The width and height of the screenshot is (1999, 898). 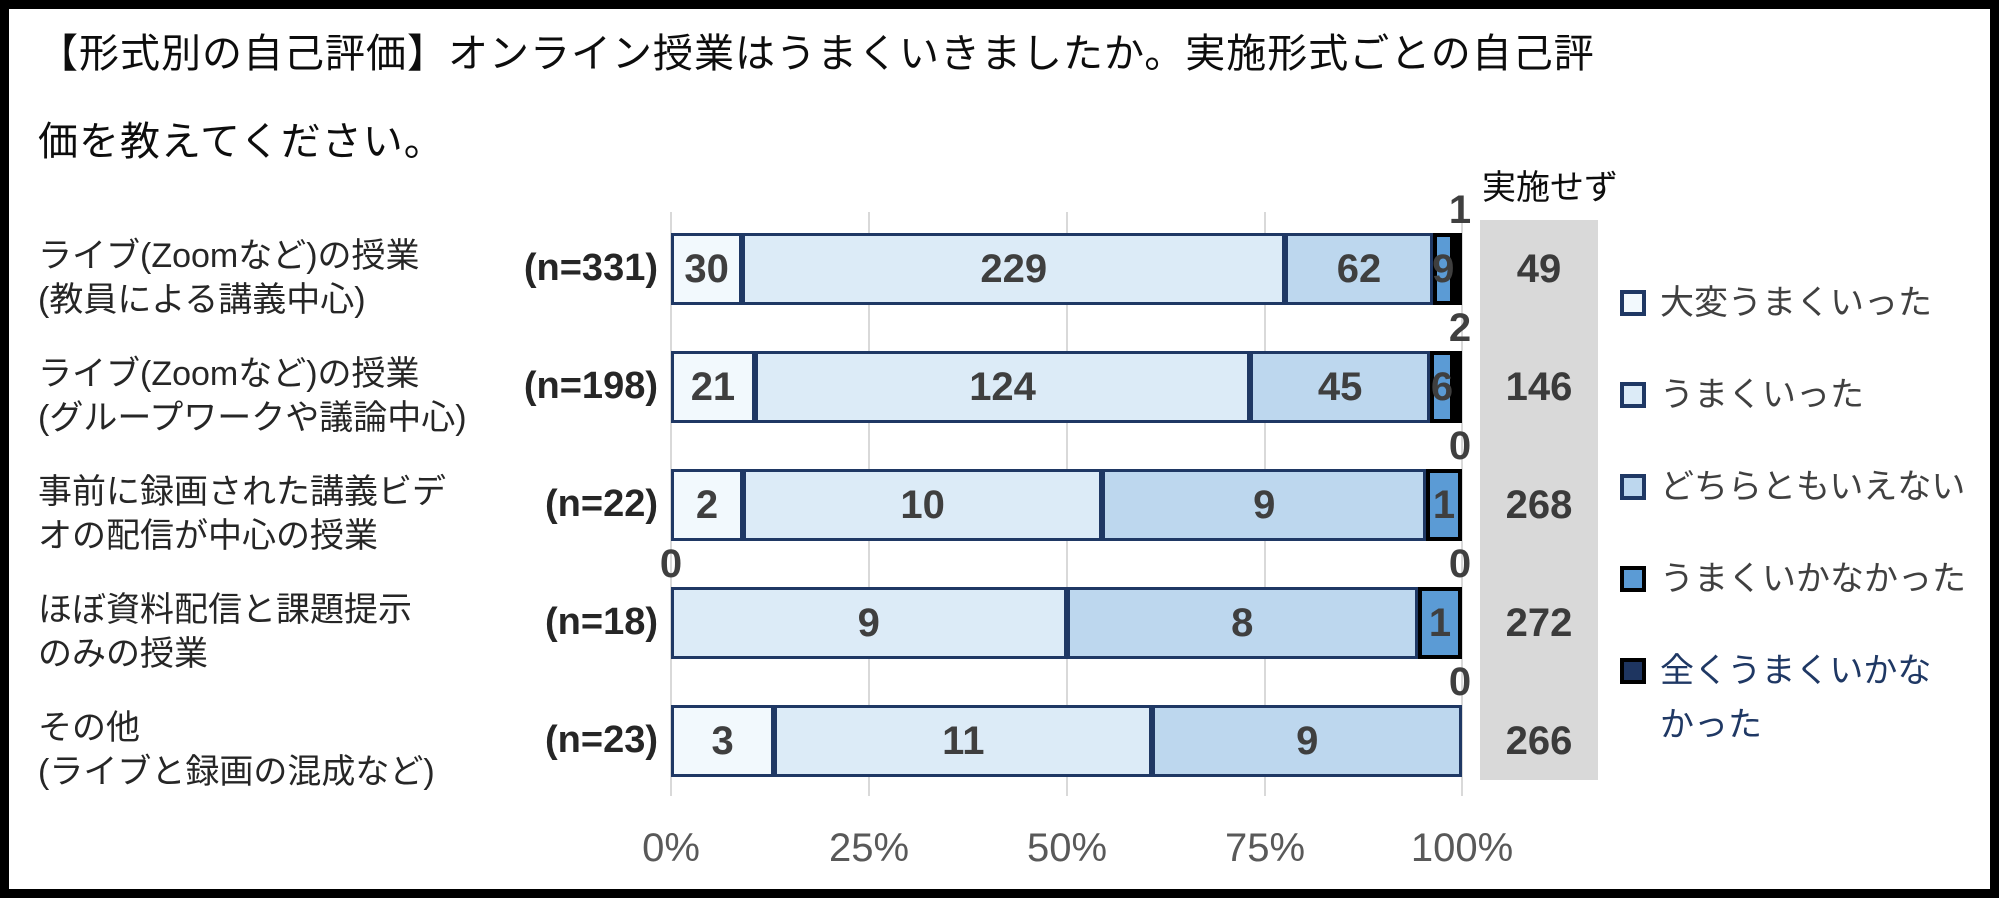 I want to click on category-label-line: ほぼ資料配信と課題提示, so click(x=225, y=610).